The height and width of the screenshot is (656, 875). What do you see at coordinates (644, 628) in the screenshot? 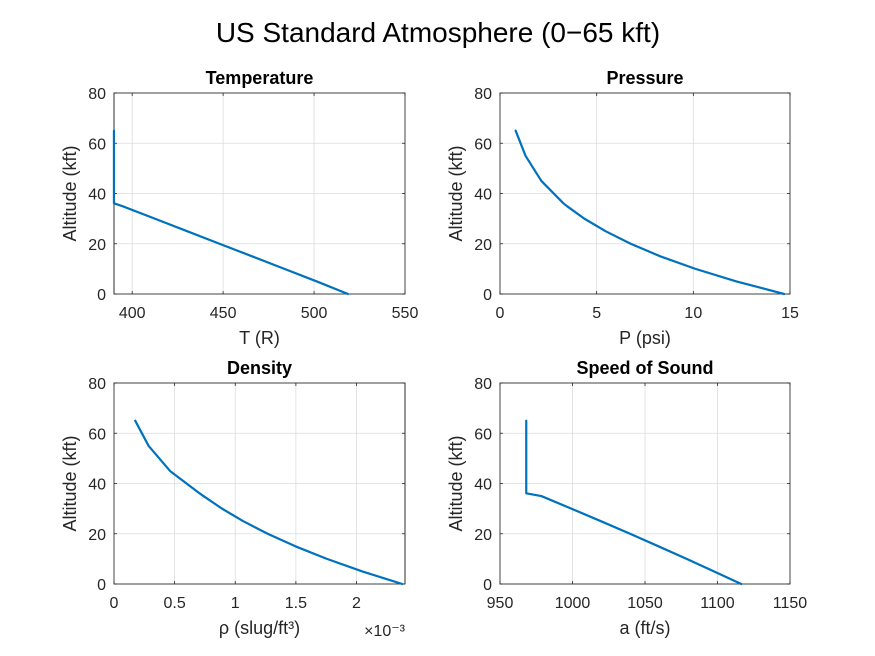
I see `x-axis-label: a (ft/s)` at bounding box center [644, 628].